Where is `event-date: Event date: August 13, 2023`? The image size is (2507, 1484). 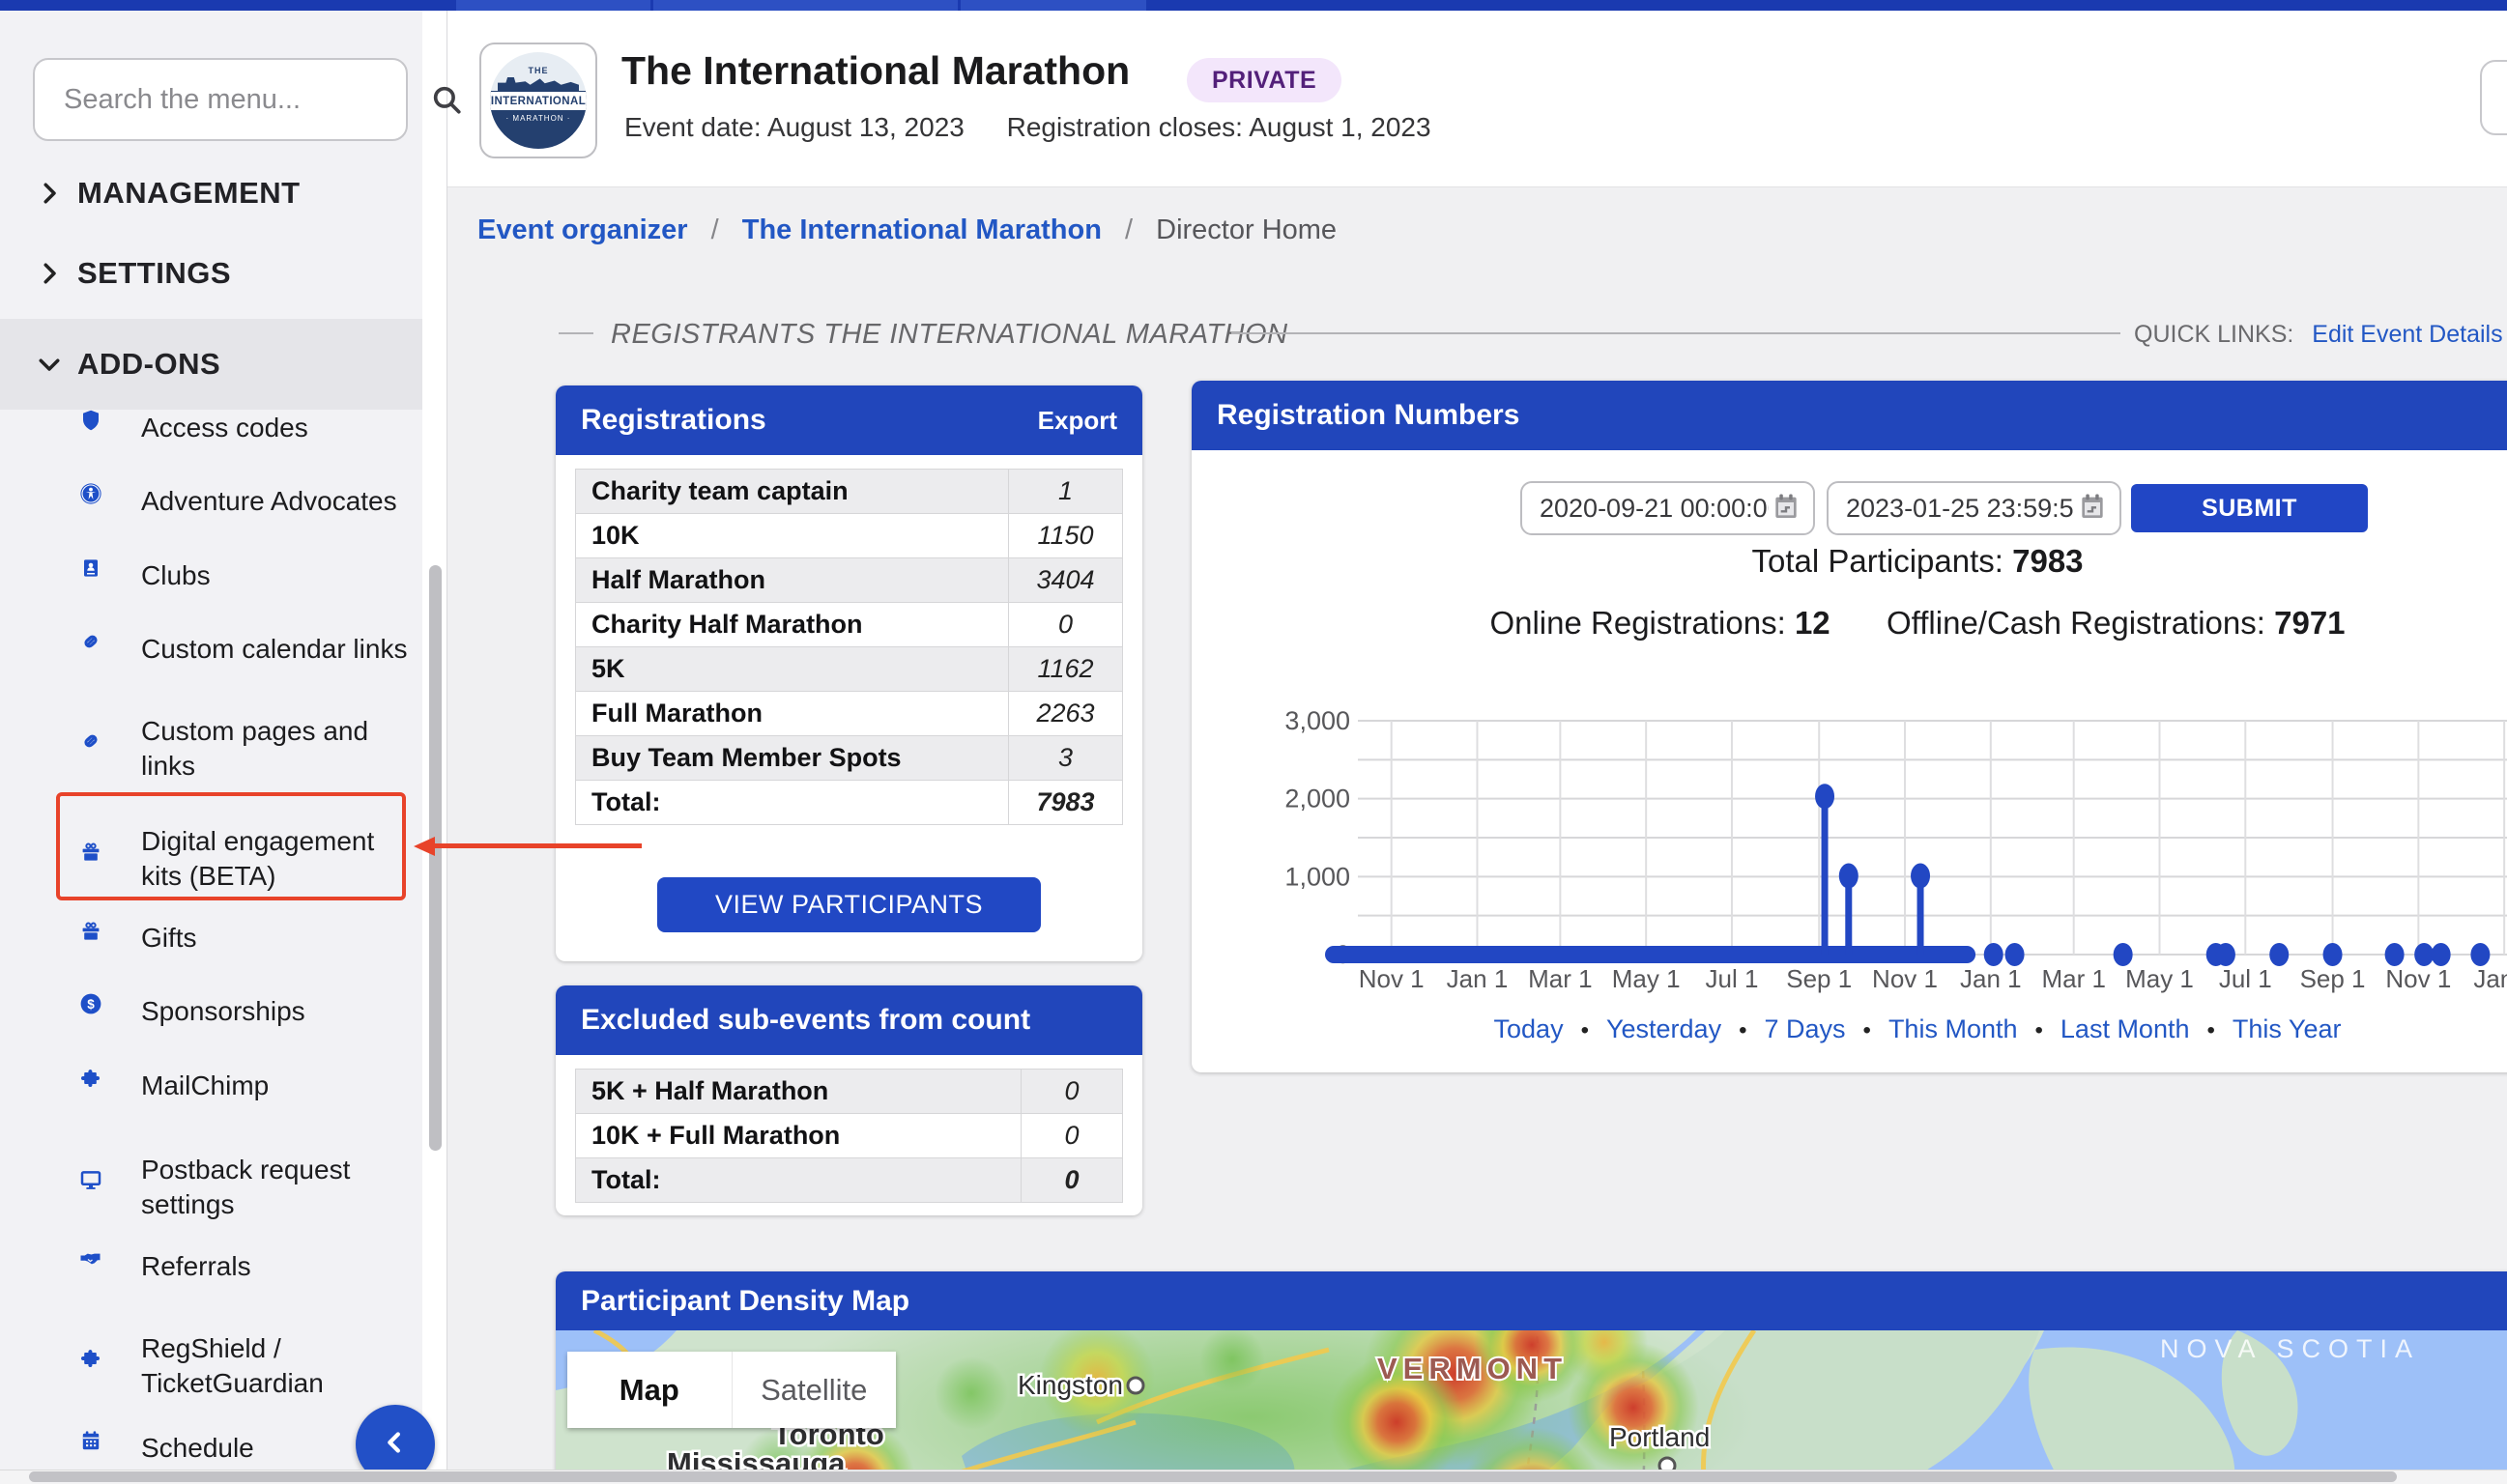
event-date: Event date: August 13, 2023 is located at coordinates (794, 127).